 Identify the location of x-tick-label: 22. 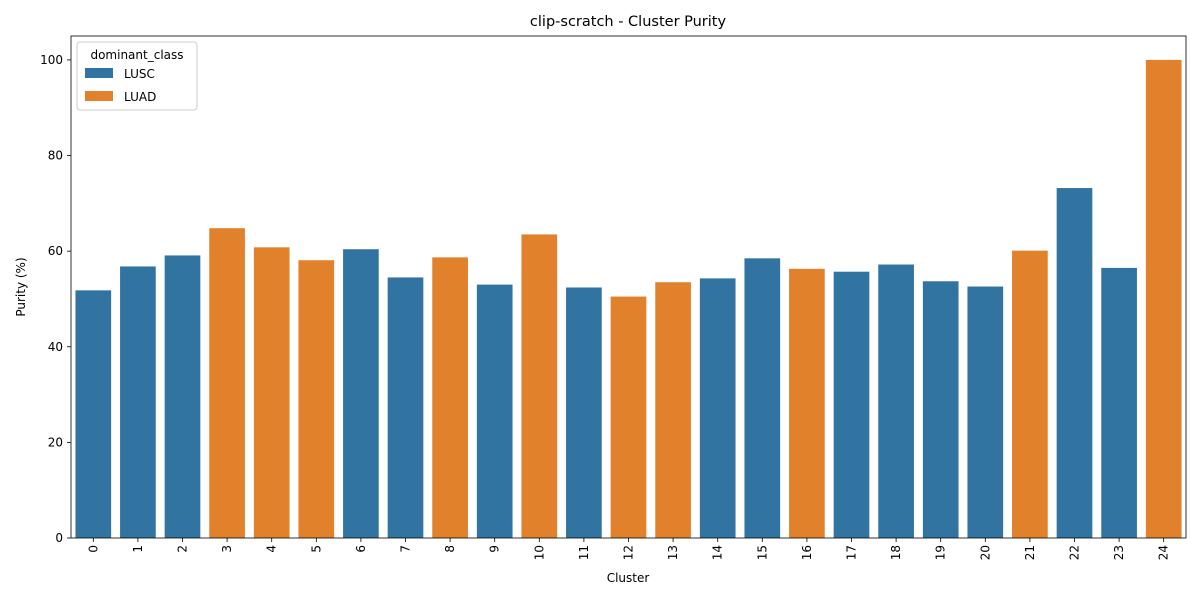
(1075, 552).